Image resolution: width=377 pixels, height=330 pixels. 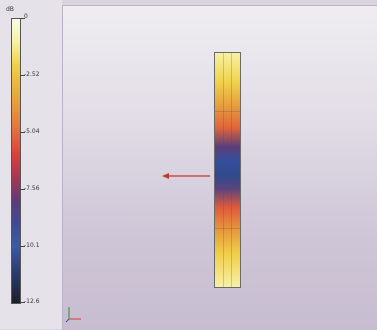 I want to click on legend-tick-label: -12.6, so click(x=32, y=301).